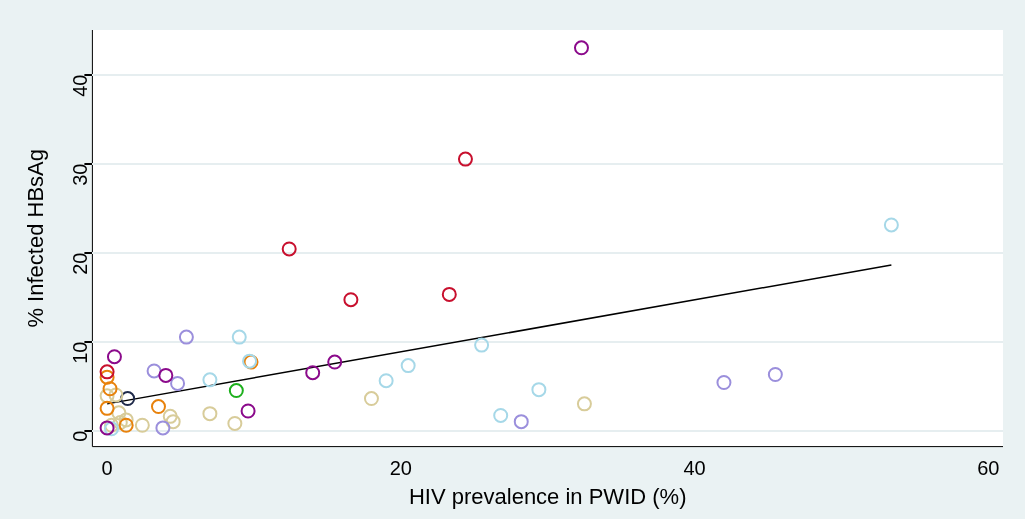 The image size is (1025, 519). What do you see at coordinates (988, 468) in the screenshot?
I see `x-tick-label: 60` at bounding box center [988, 468].